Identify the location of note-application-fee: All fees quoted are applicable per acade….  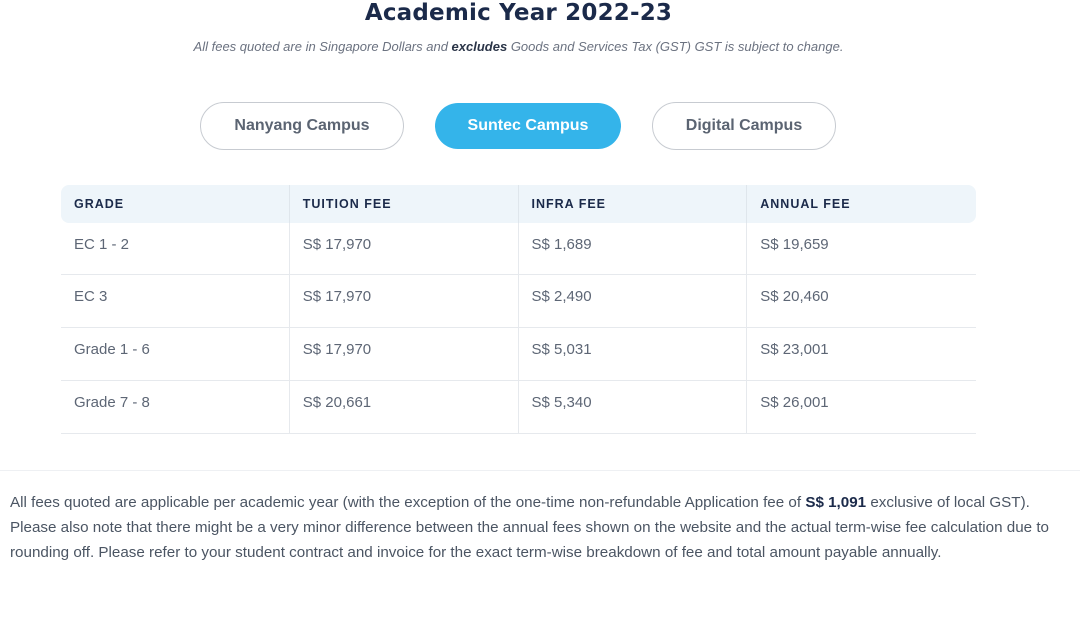
(544, 502).